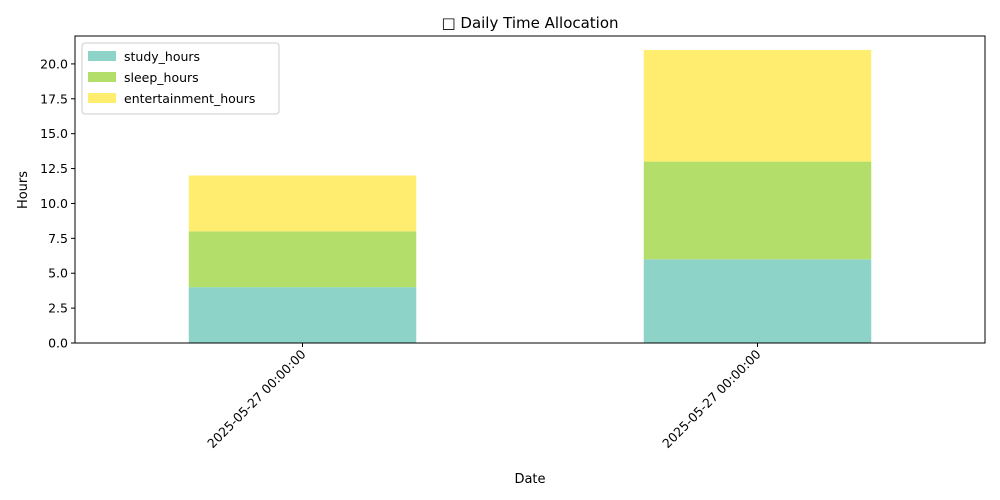  Describe the element at coordinates (54, 98) in the screenshot. I see `y-tick-label: 17.5` at that location.